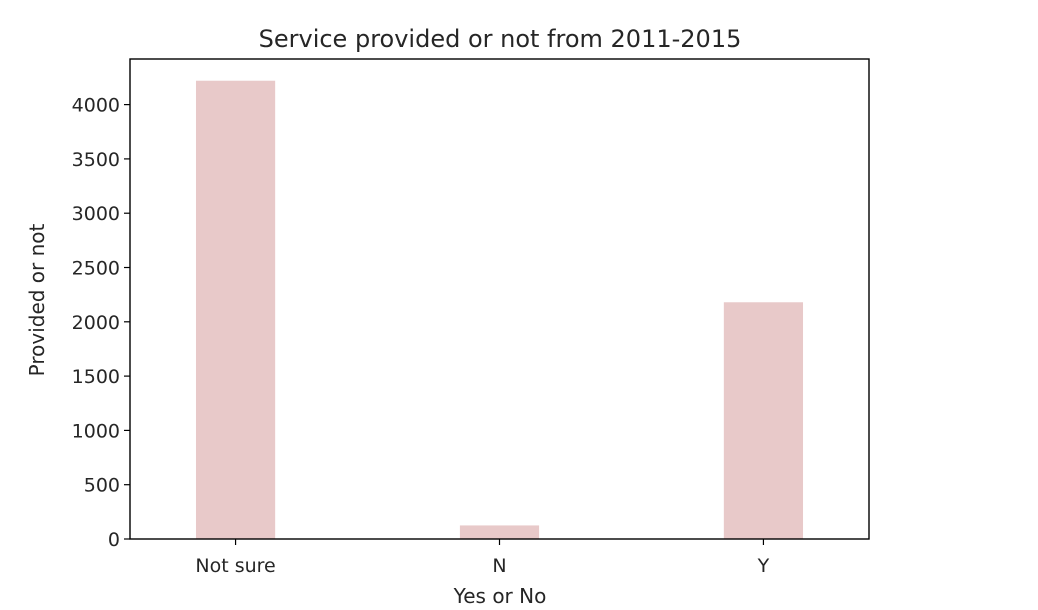 This screenshot has width=1038, height=610. Describe the element at coordinates (96, 431) in the screenshot. I see `y-tick-label: 1000` at that location.